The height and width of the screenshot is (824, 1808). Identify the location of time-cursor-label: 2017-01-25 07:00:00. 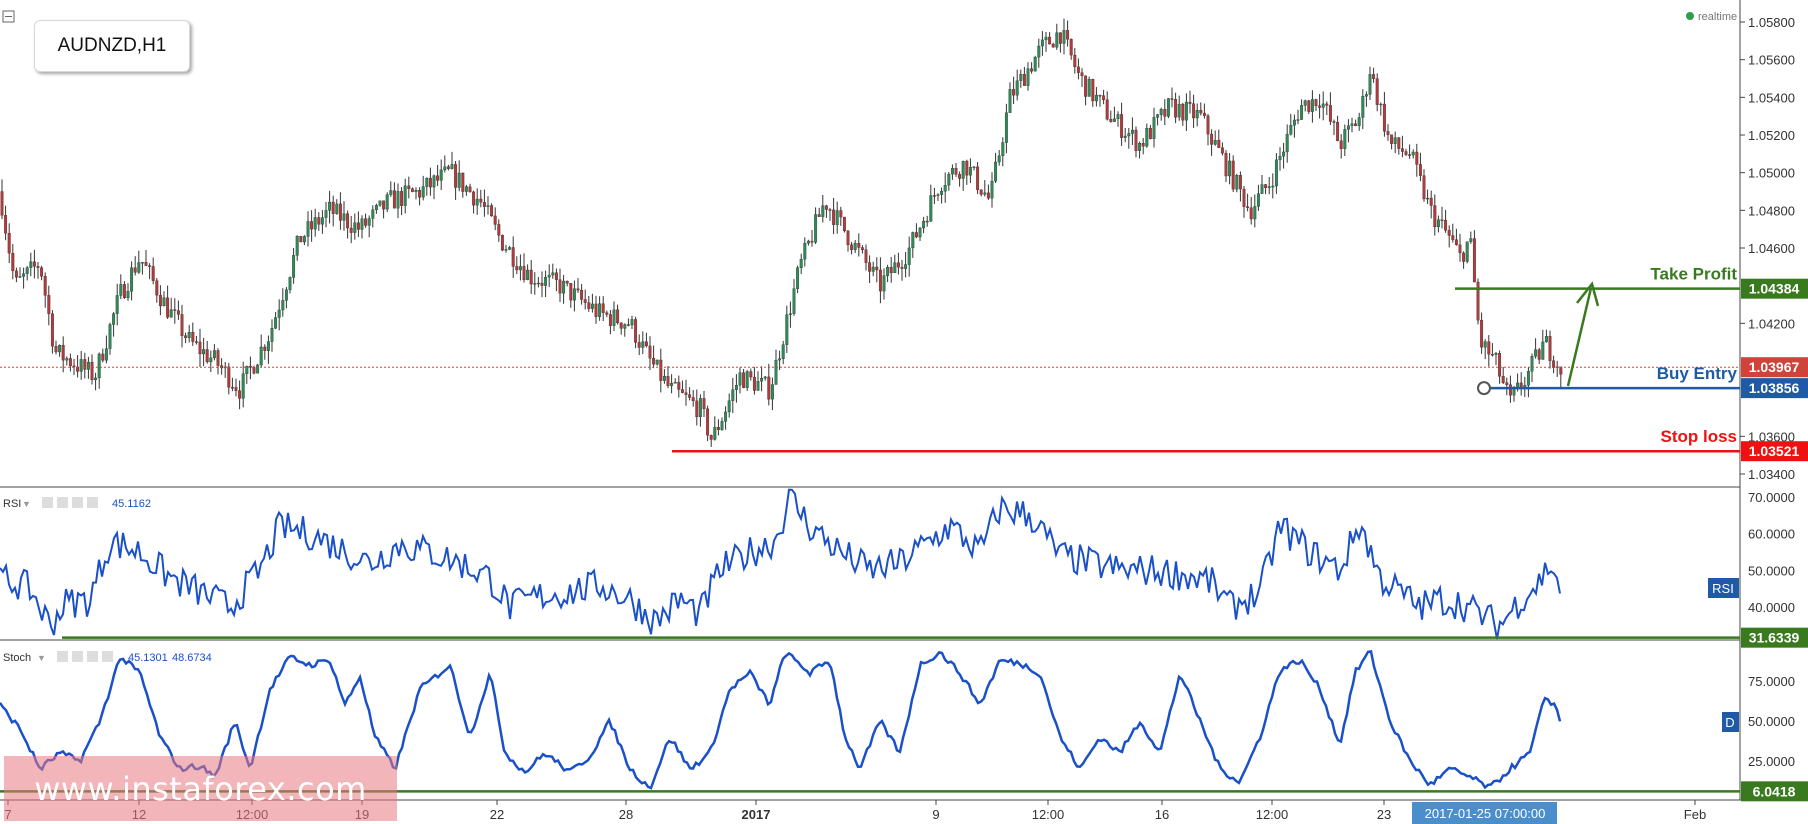
(1485, 813).